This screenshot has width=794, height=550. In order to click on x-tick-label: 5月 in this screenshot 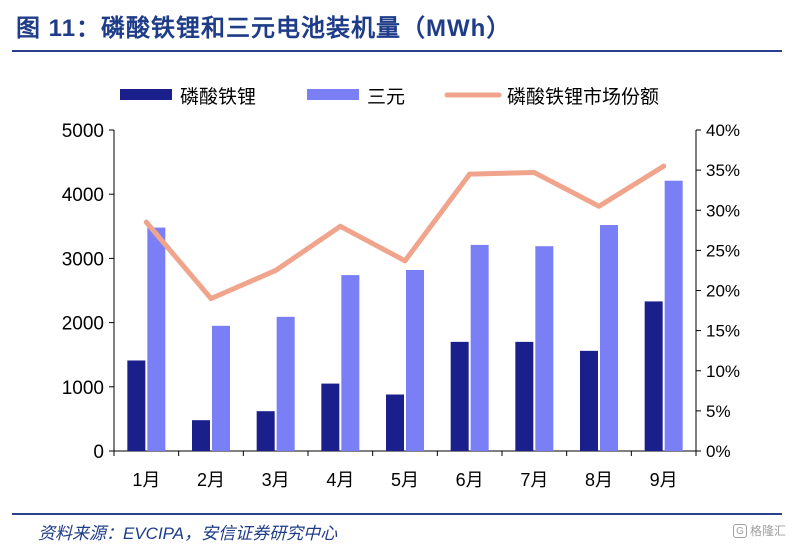, I will do `click(405, 480)`.